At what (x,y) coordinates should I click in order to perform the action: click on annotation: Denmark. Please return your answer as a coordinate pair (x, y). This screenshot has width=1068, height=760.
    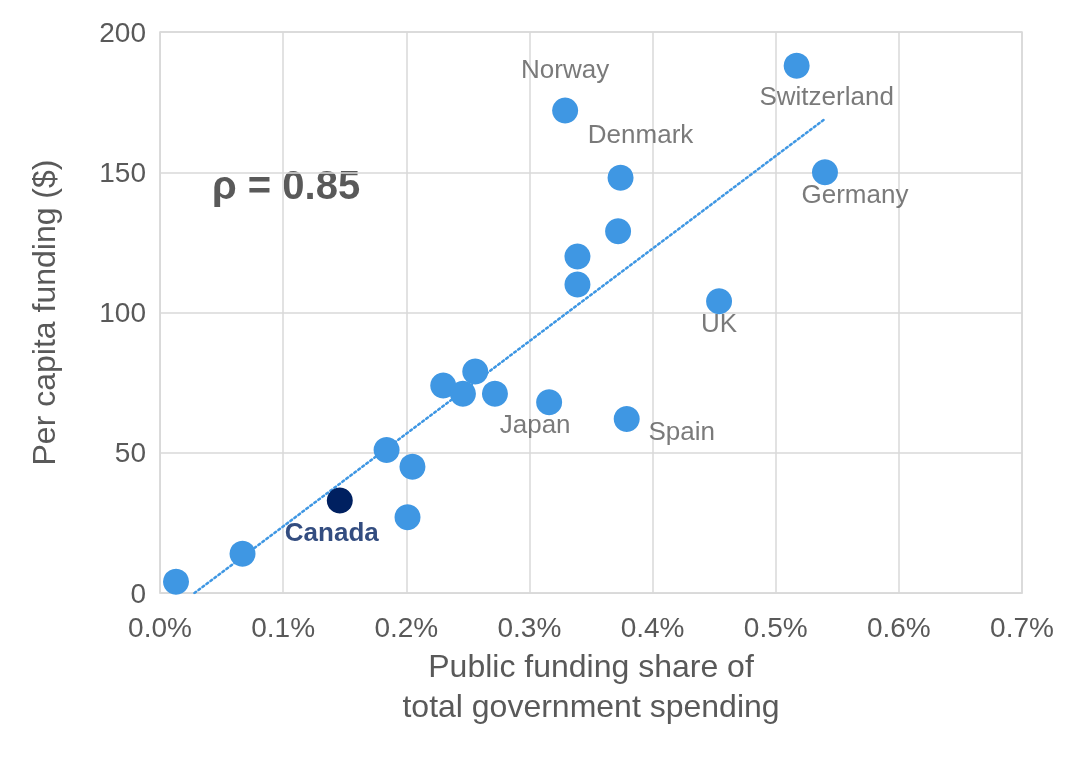
    Looking at the image, I should click on (641, 133).